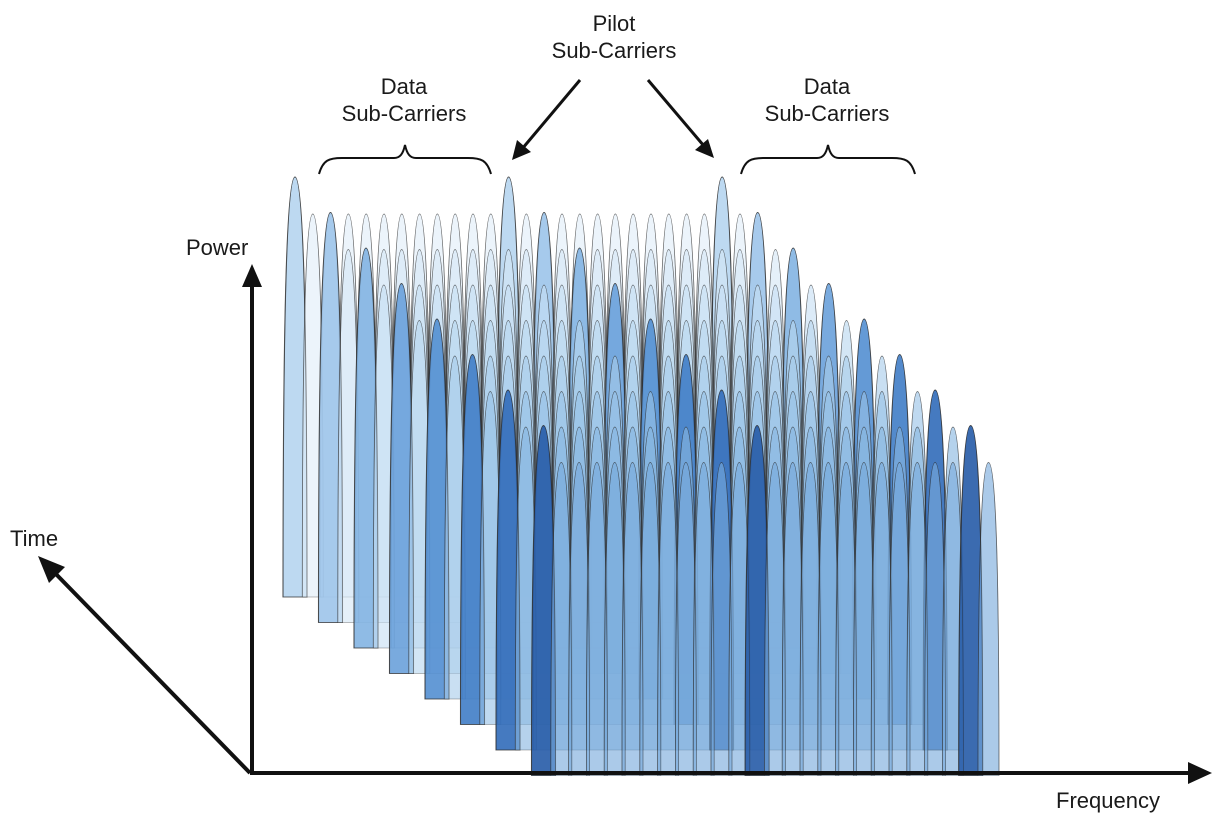 This screenshot has height=814, width=1216. I want to click on frequency-axis-arrowhead, so click(1200, 773).